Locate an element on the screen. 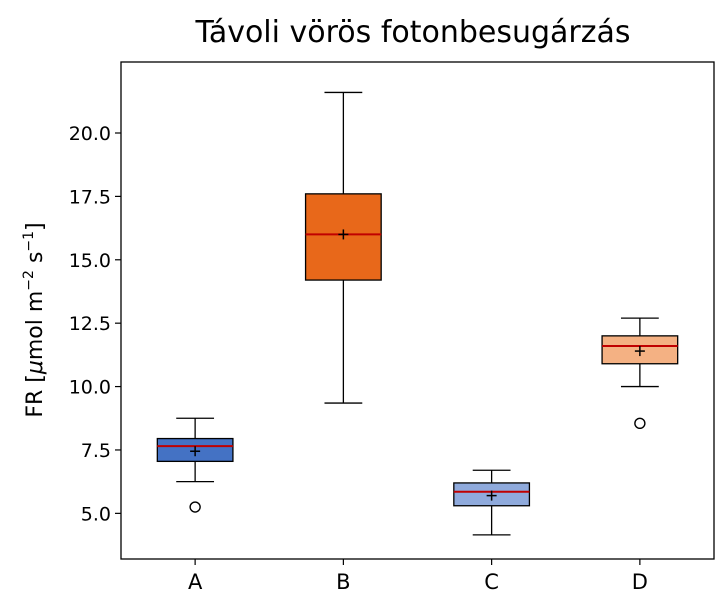  y-tick-label: 5.0 is located at coordinates (96, 514).